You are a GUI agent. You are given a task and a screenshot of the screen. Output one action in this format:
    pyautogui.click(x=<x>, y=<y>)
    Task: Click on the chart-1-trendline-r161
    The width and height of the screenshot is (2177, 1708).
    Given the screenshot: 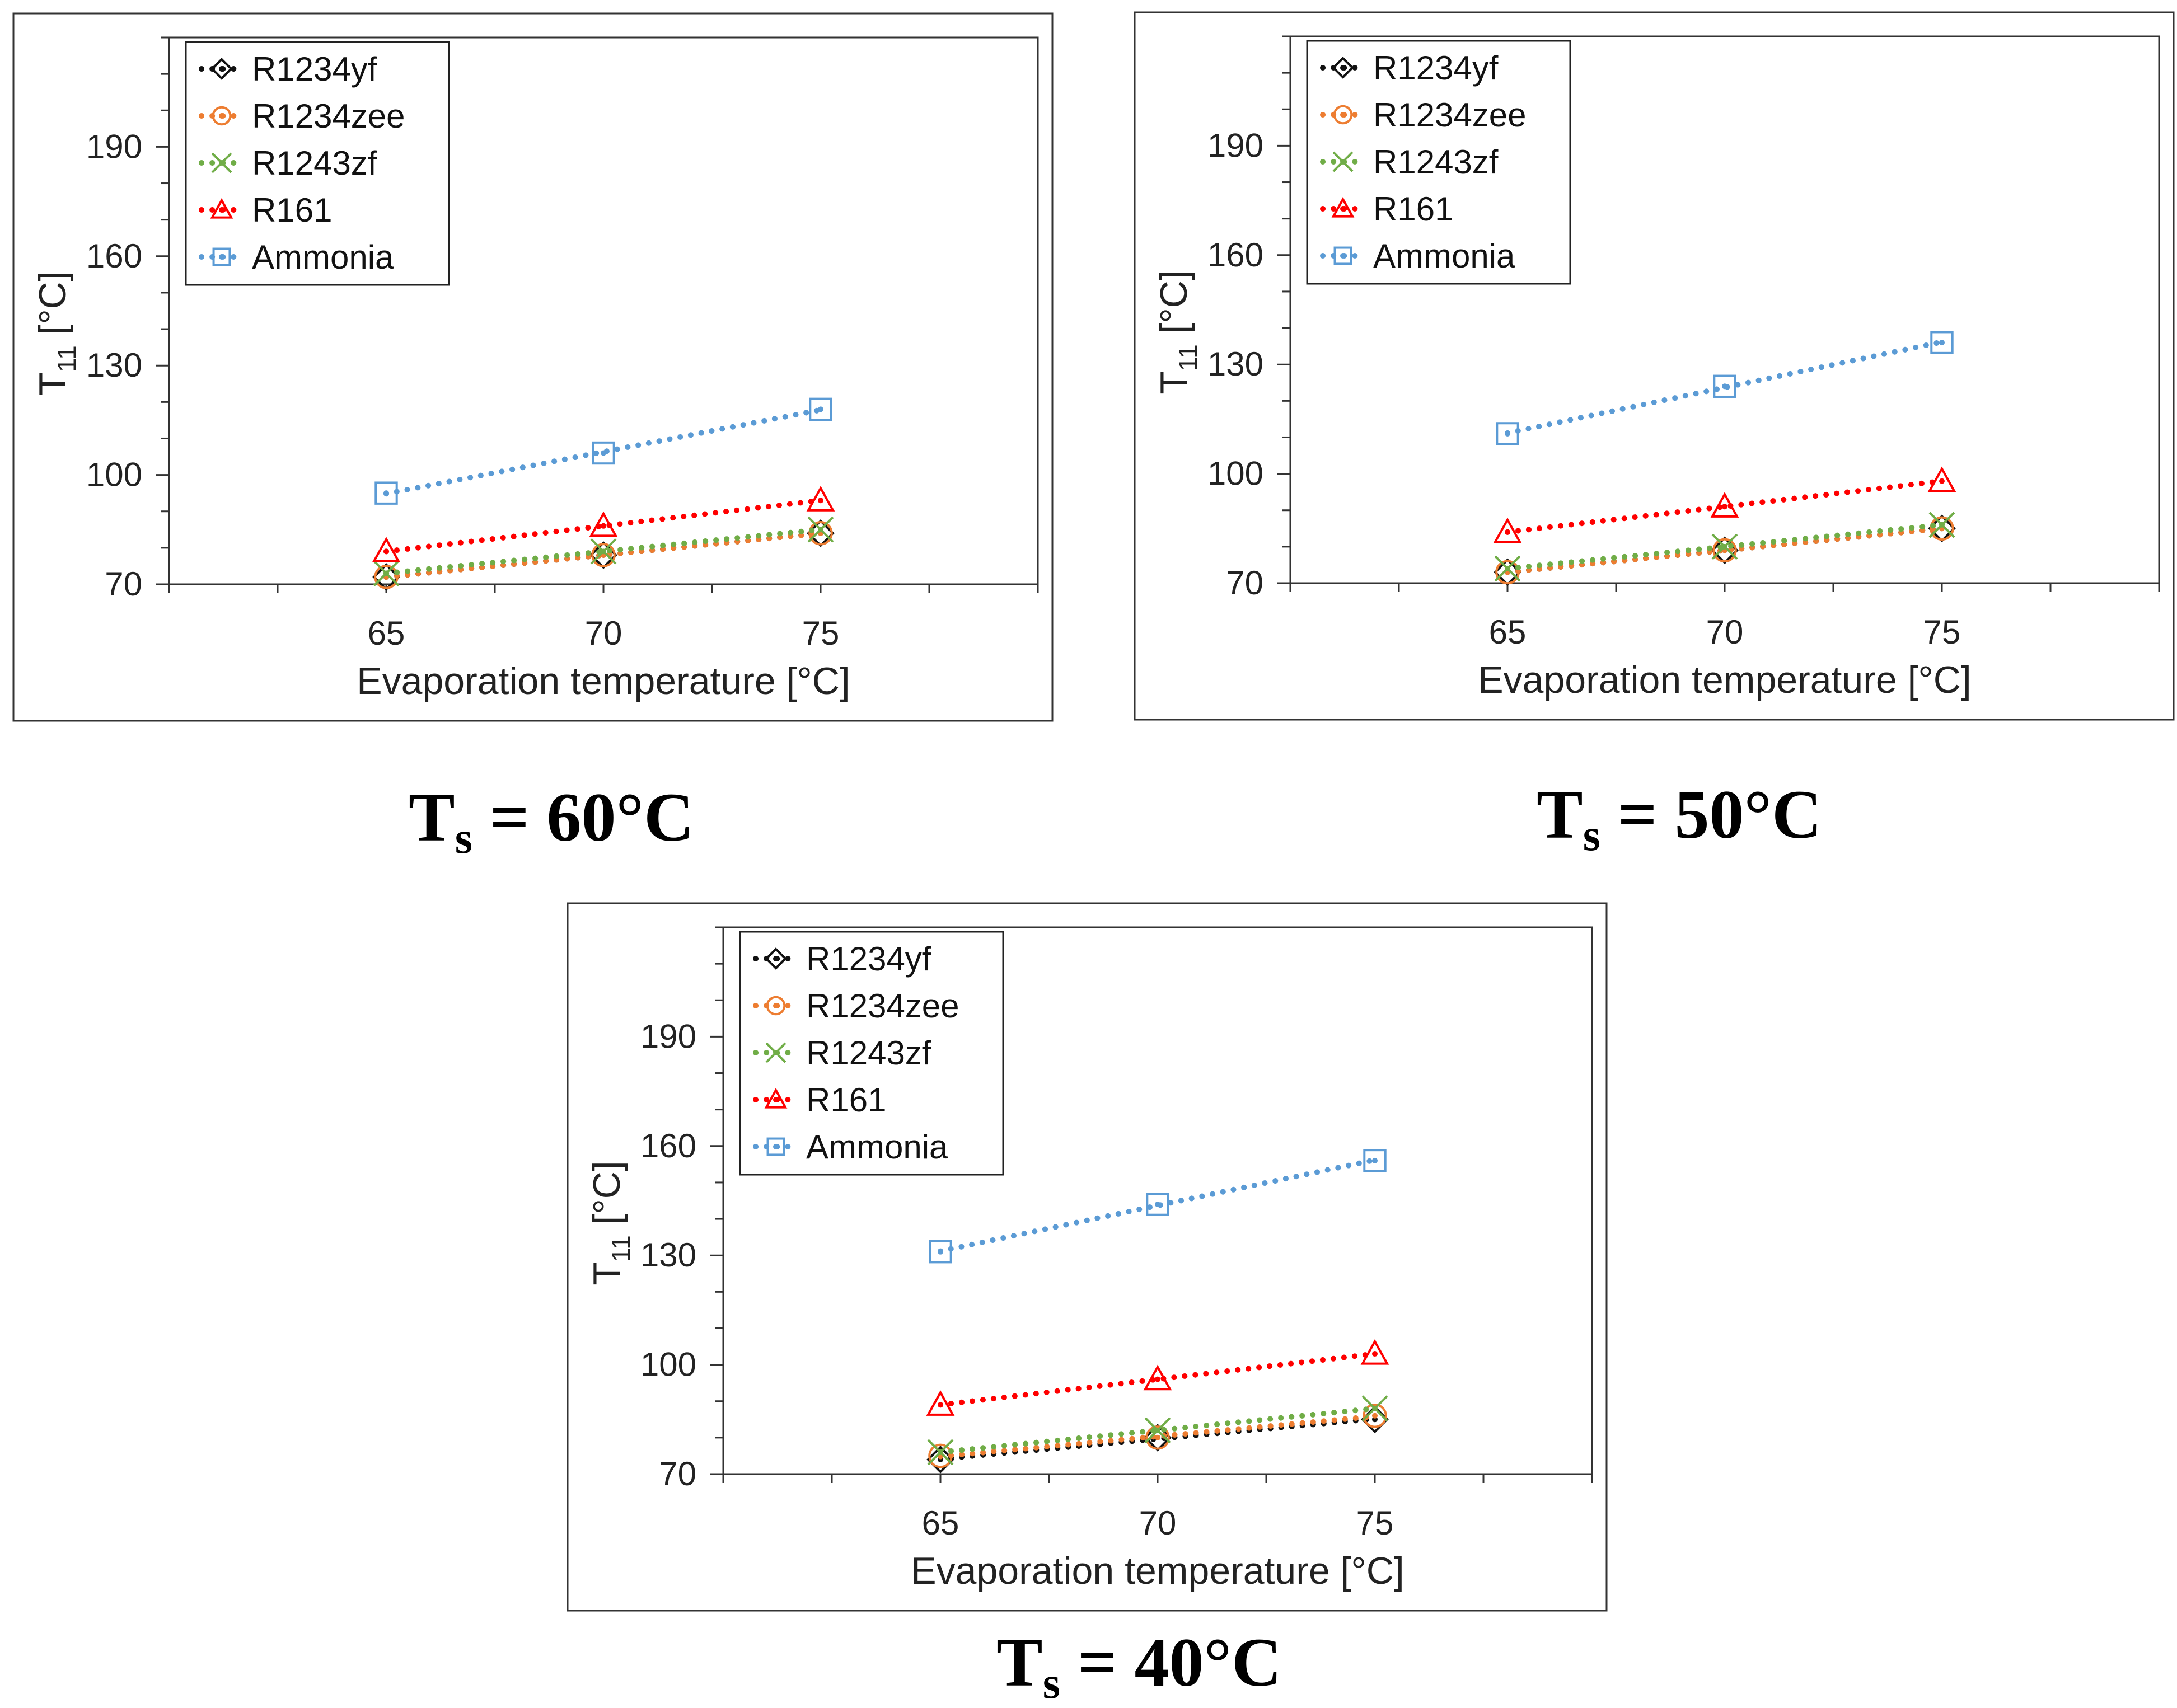 What is the action you would take?
    pyautogui.click(x=1725, y=506)
    